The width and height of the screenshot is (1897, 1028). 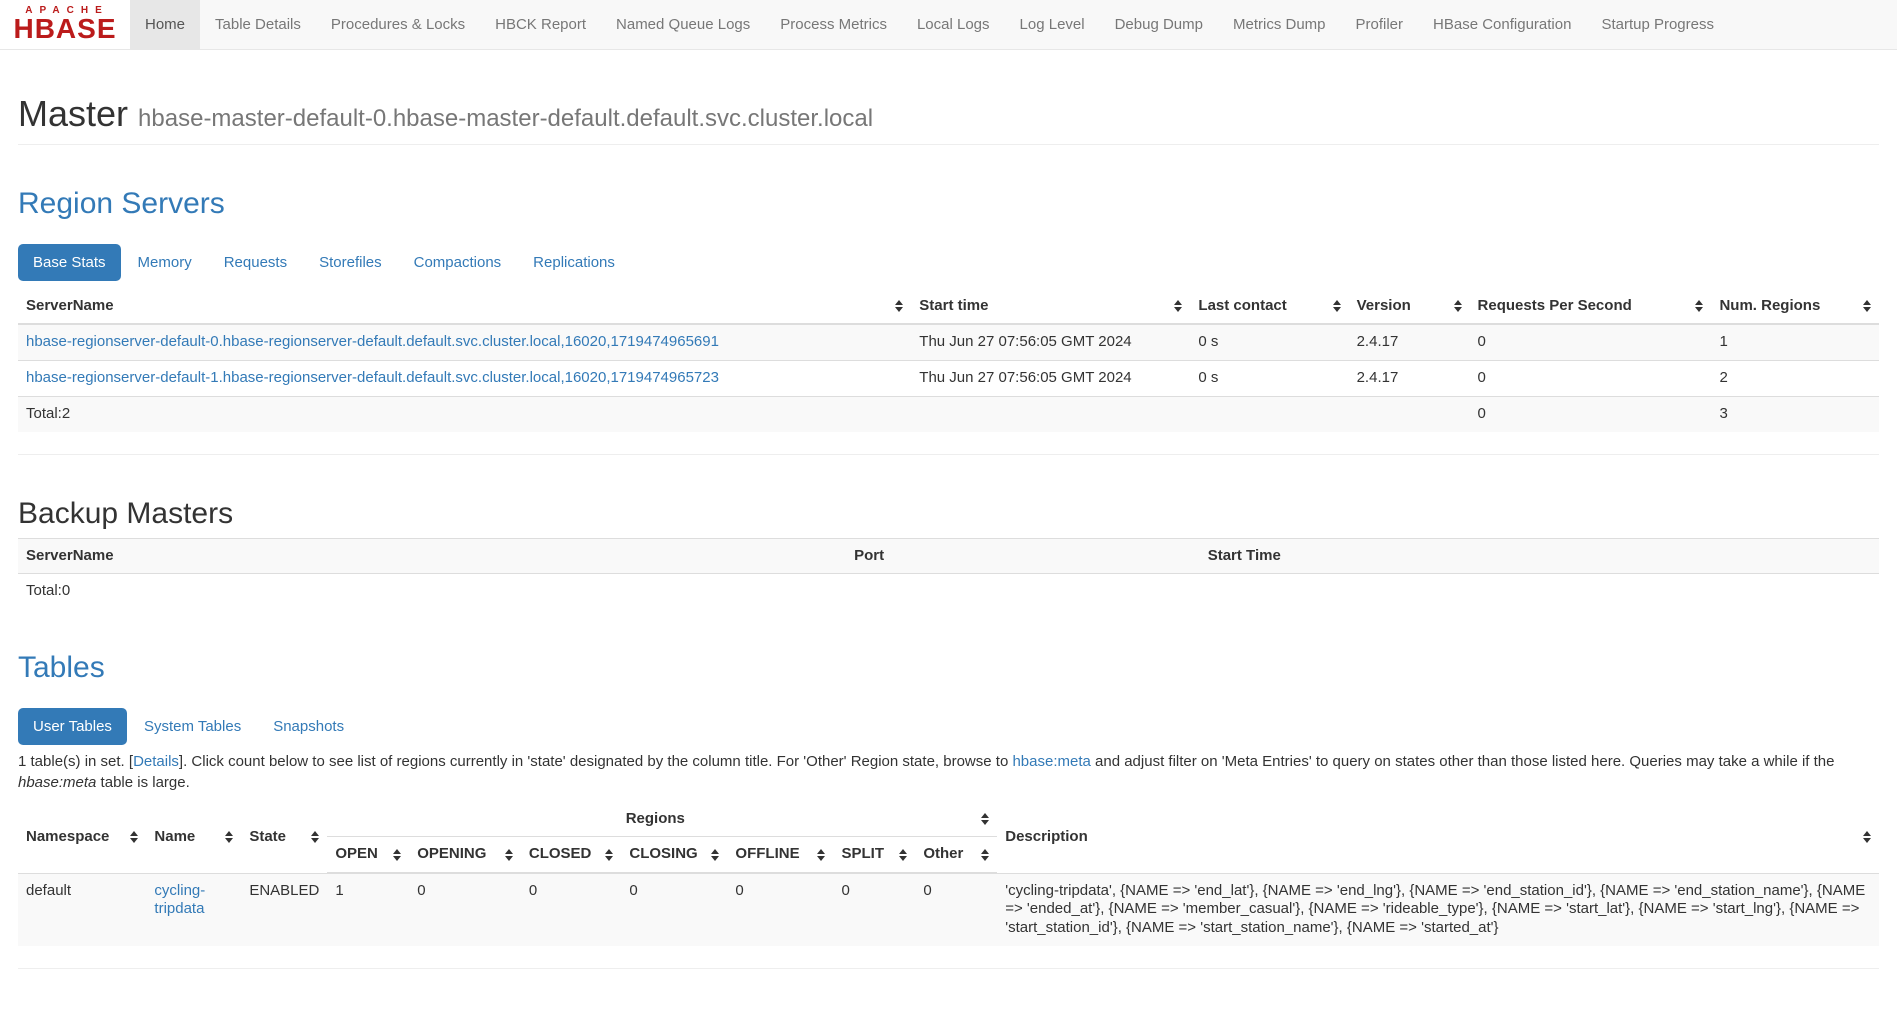 What do you see at coordinates (465, 307) in the screenshot?
I see `col-servername: ServerName` at bounding box center [465, 307].